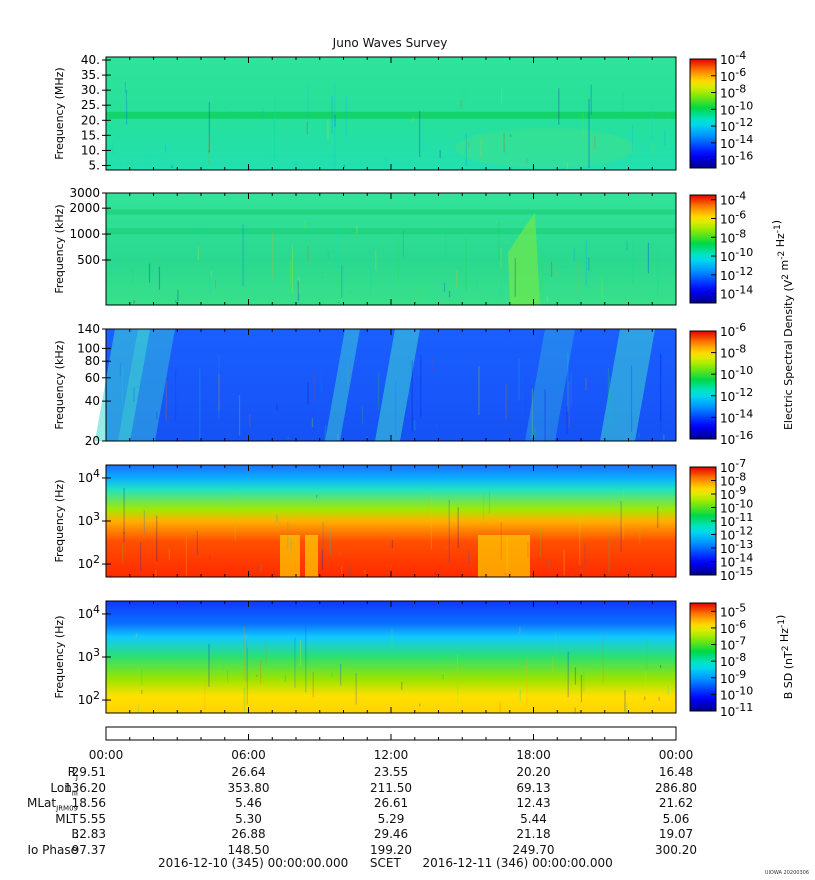  I want to click on panel-3-ytick-label: 140, so click(88, 329).